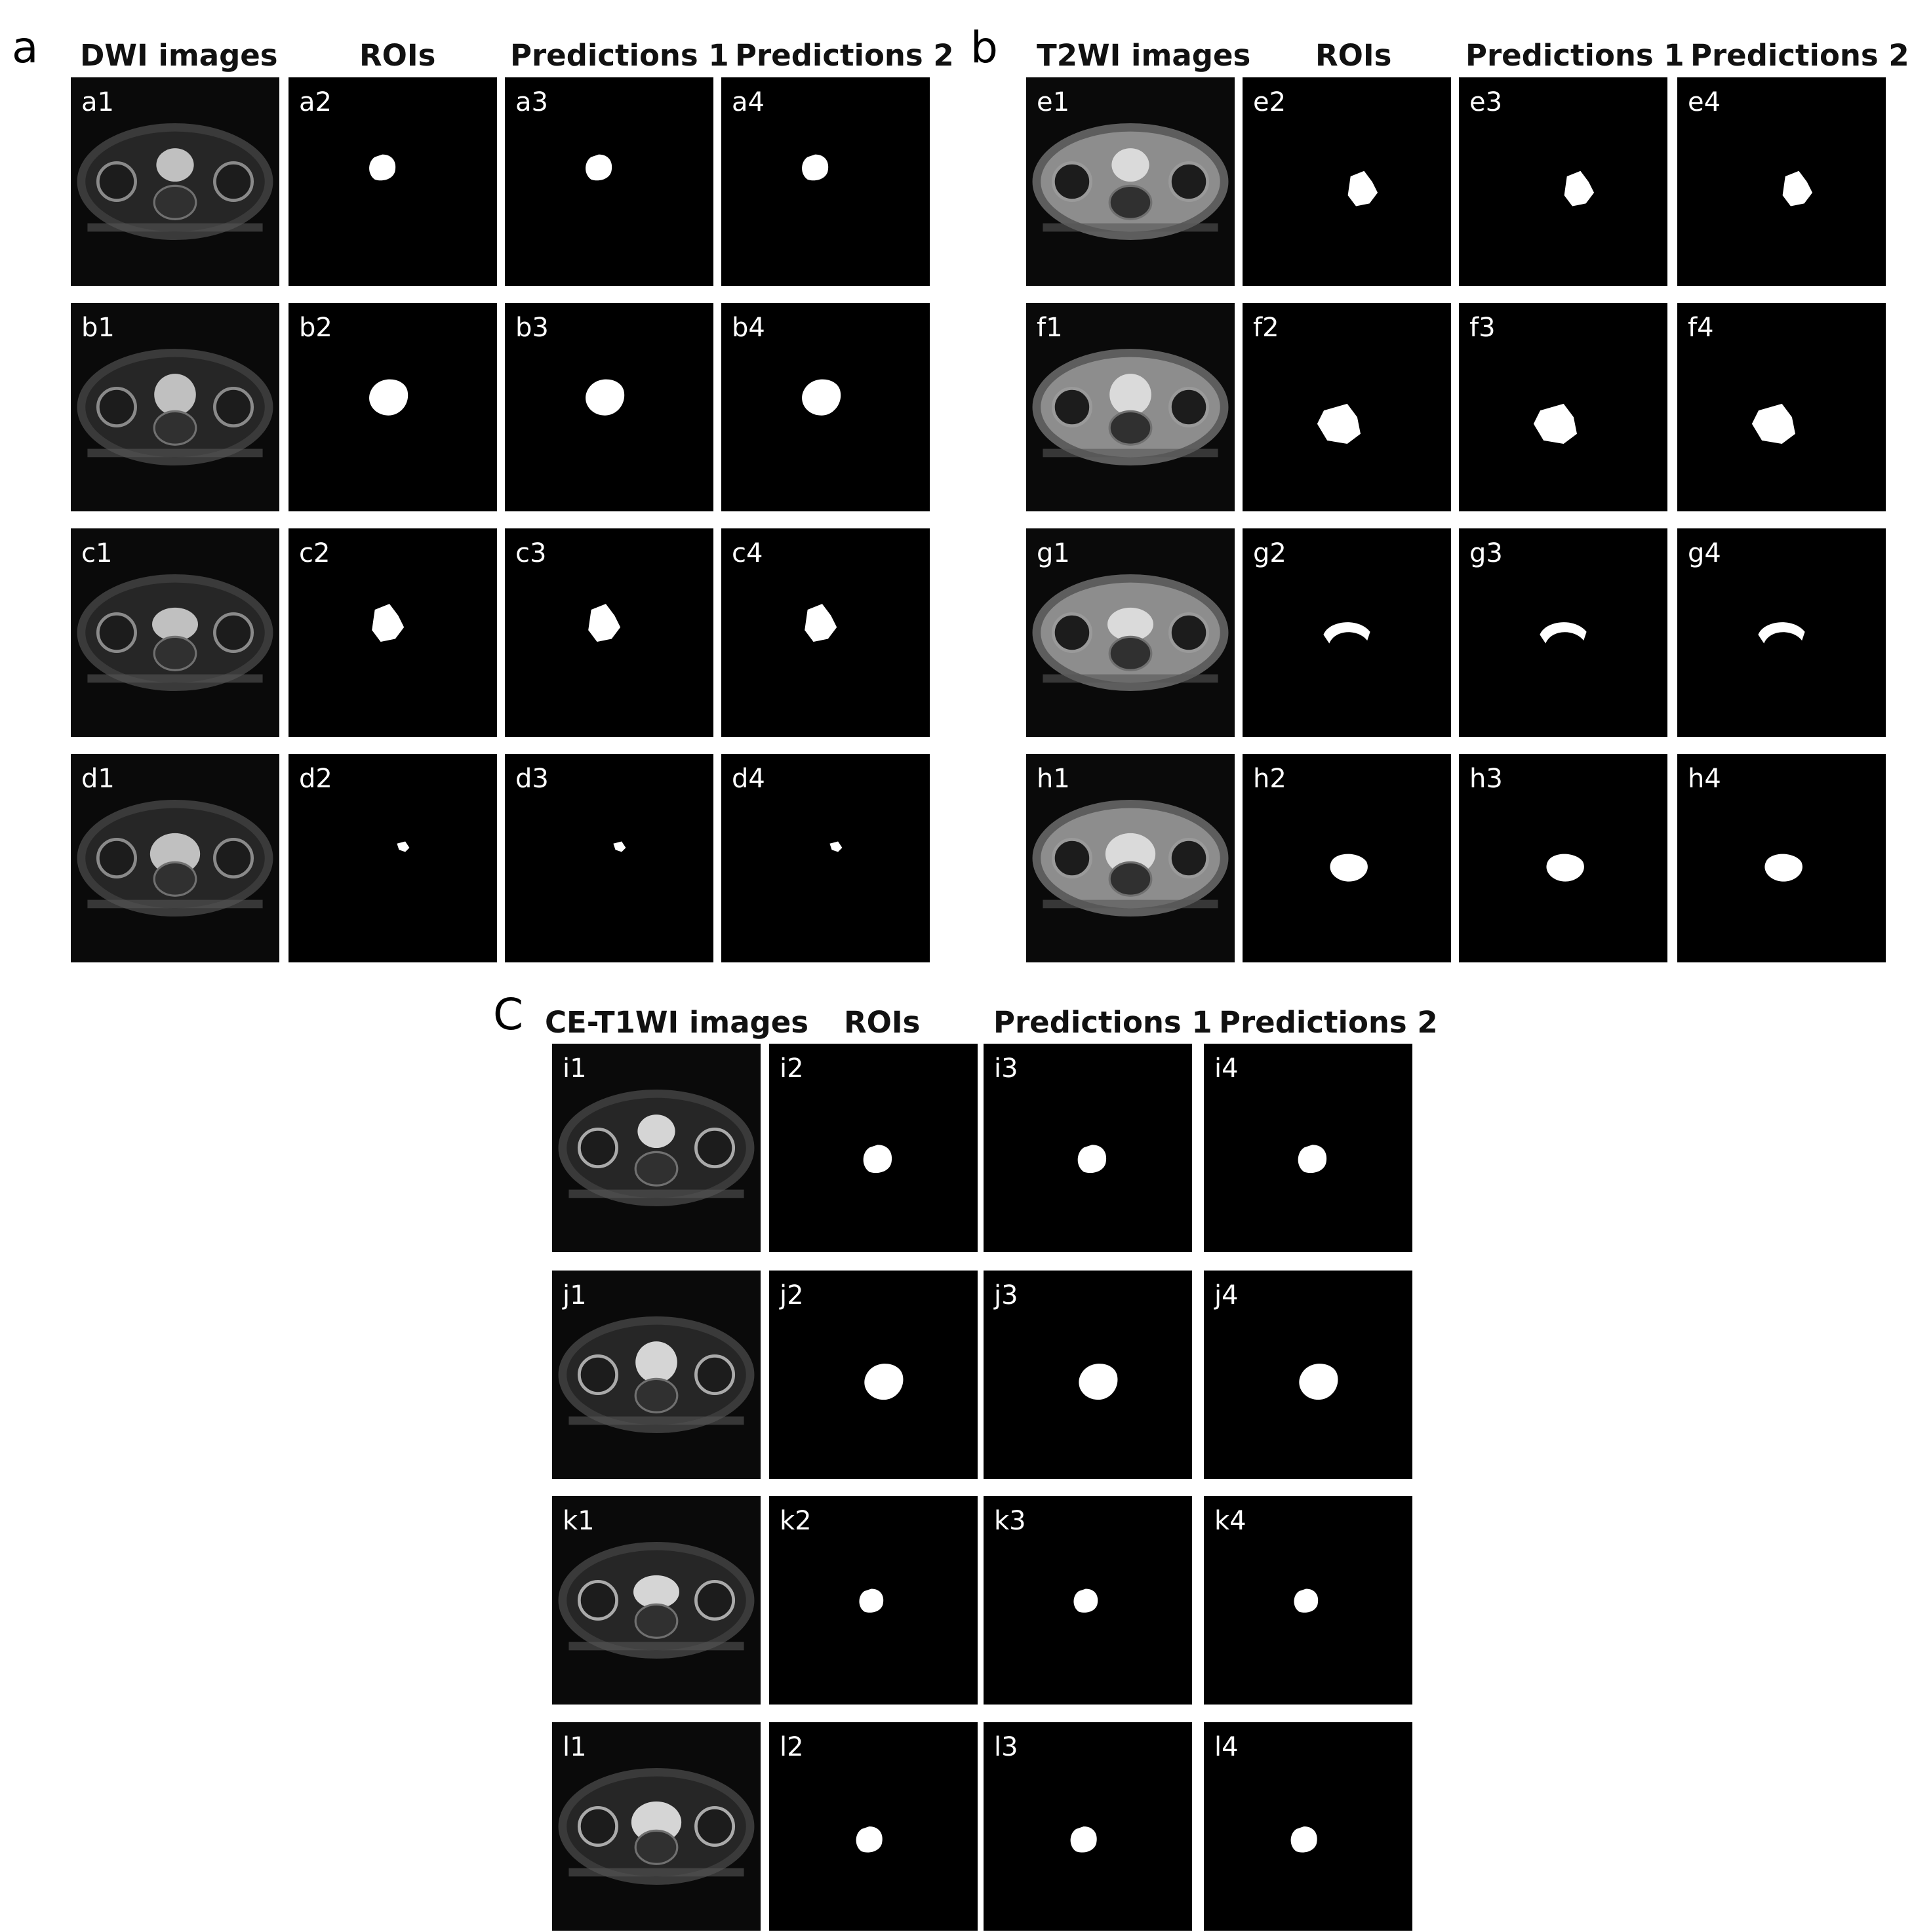 This screenshot has width=1912, height=1932. What do you see at coordinates (1347, 632) in the screenshot?
I see `roi-mask-tile: g2` at bounding box center [1347, 632].